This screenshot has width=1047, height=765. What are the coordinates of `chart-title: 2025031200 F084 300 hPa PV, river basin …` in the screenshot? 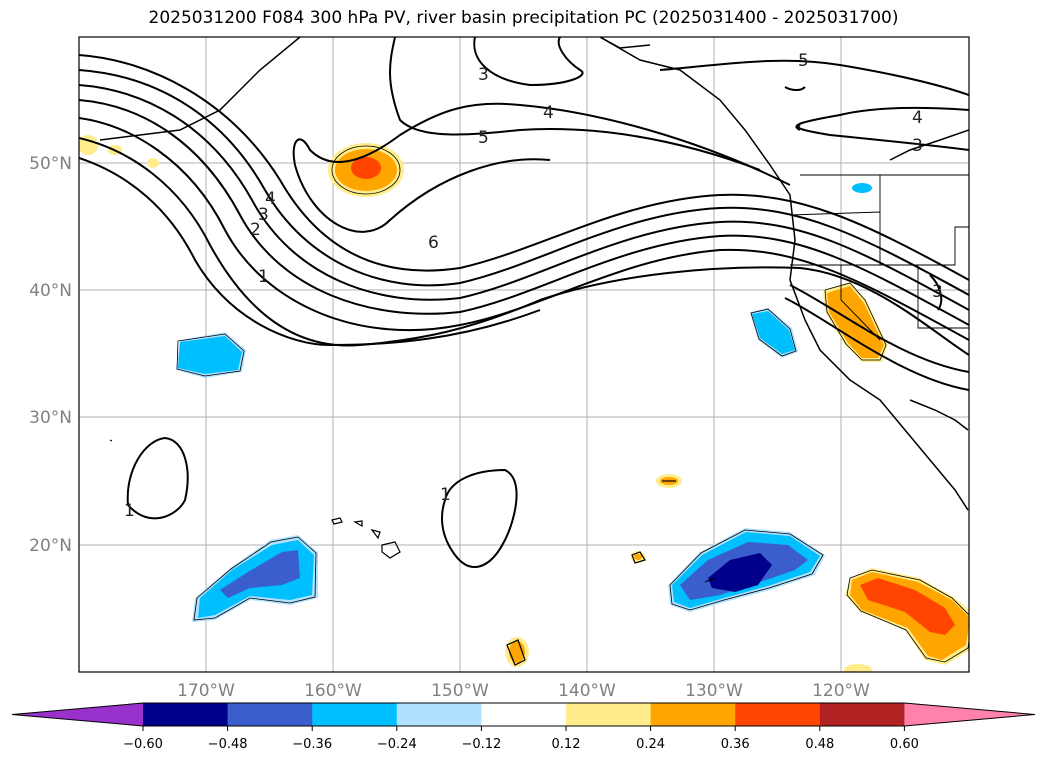 It's located at (523, 18).